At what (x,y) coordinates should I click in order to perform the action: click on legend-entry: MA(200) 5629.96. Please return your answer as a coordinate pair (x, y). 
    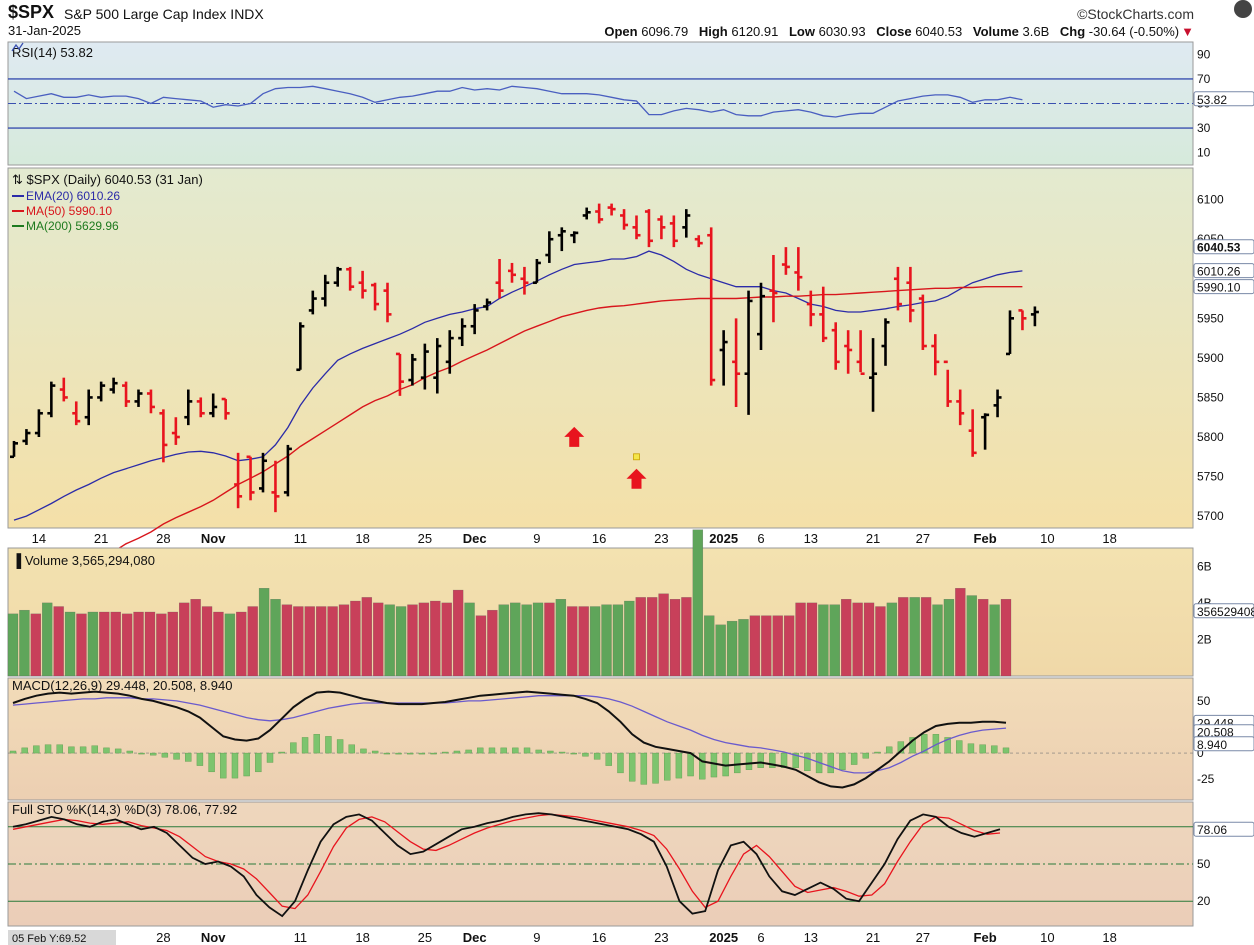
    Looking at the image, I should click on (72, 226).